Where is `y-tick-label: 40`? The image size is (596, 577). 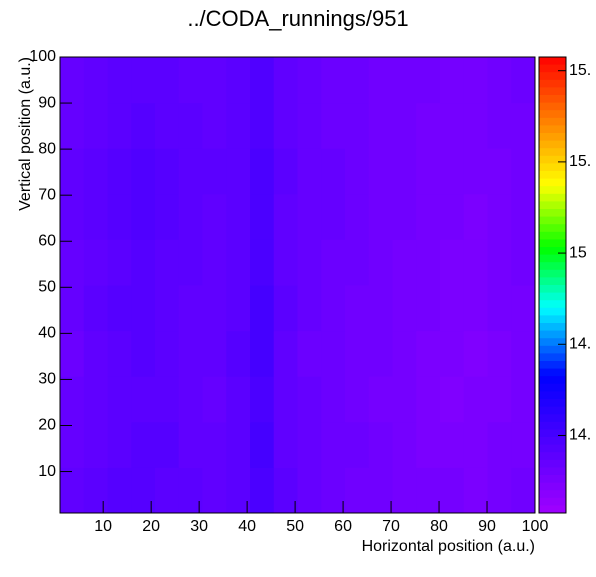 y-tick-label: 40 is located at coordinates (47, 333).